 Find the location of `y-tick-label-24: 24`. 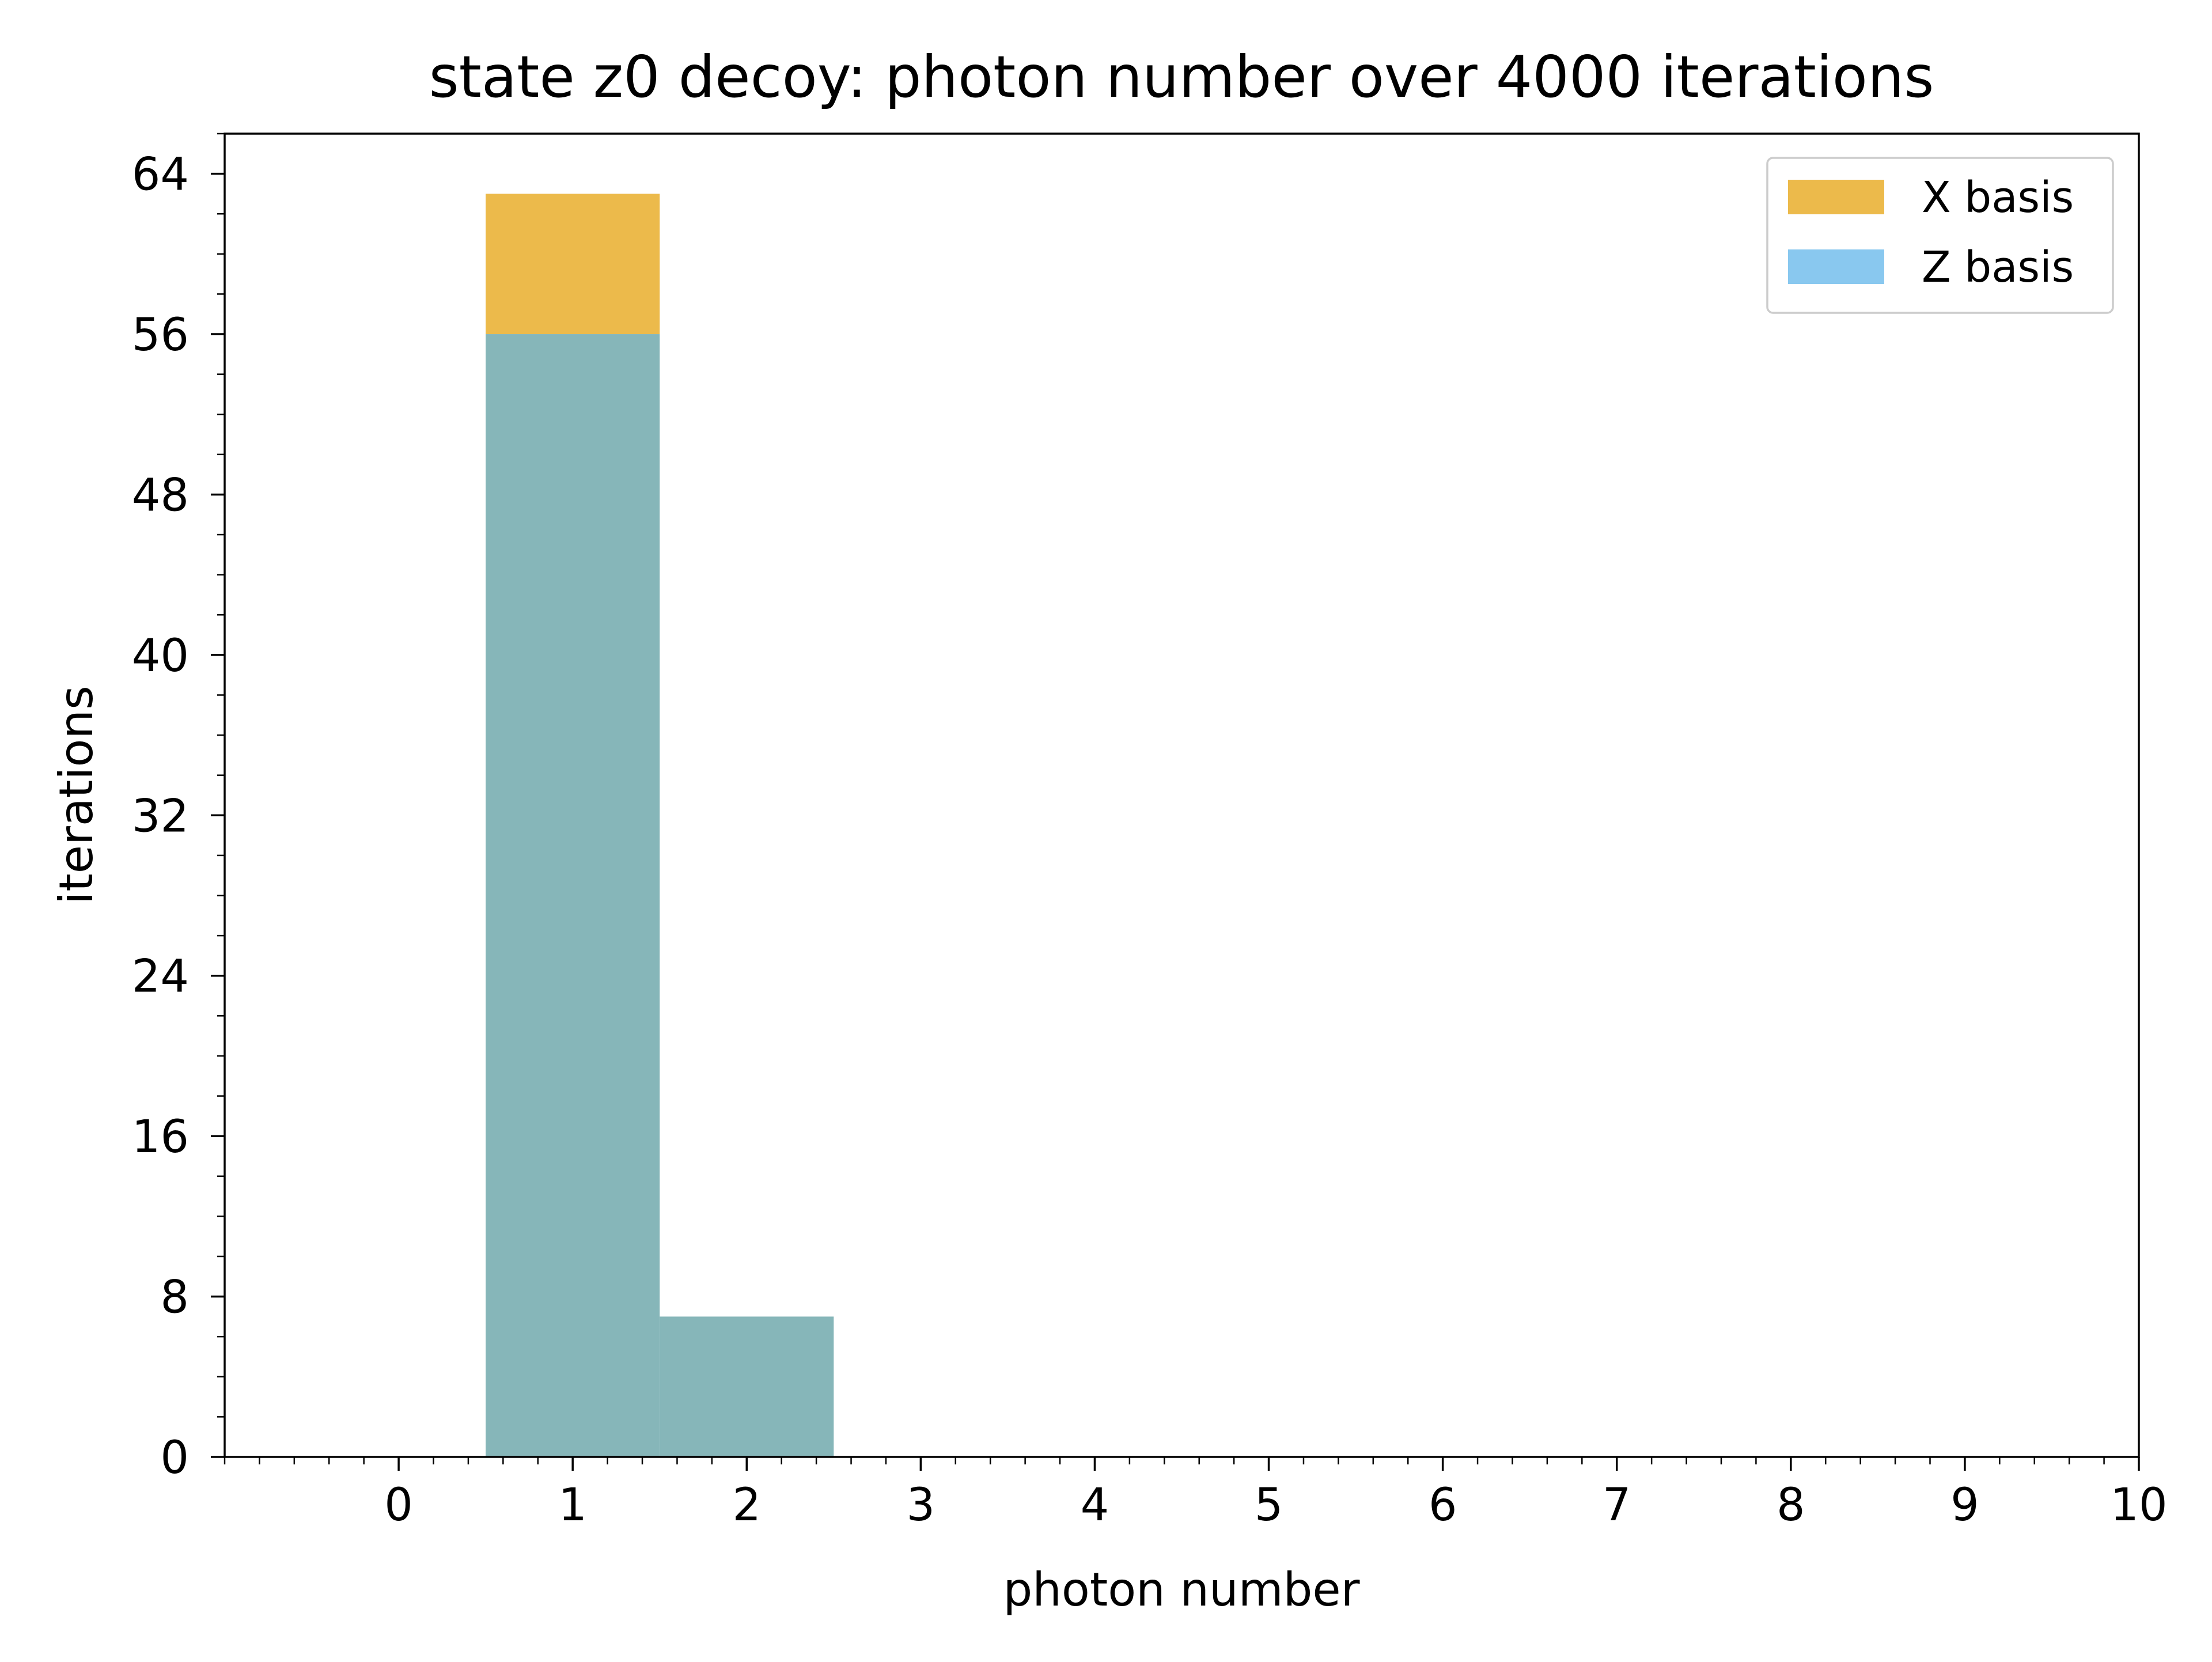

y-tick-label-24: 24 is located at coordinates (160, 977).